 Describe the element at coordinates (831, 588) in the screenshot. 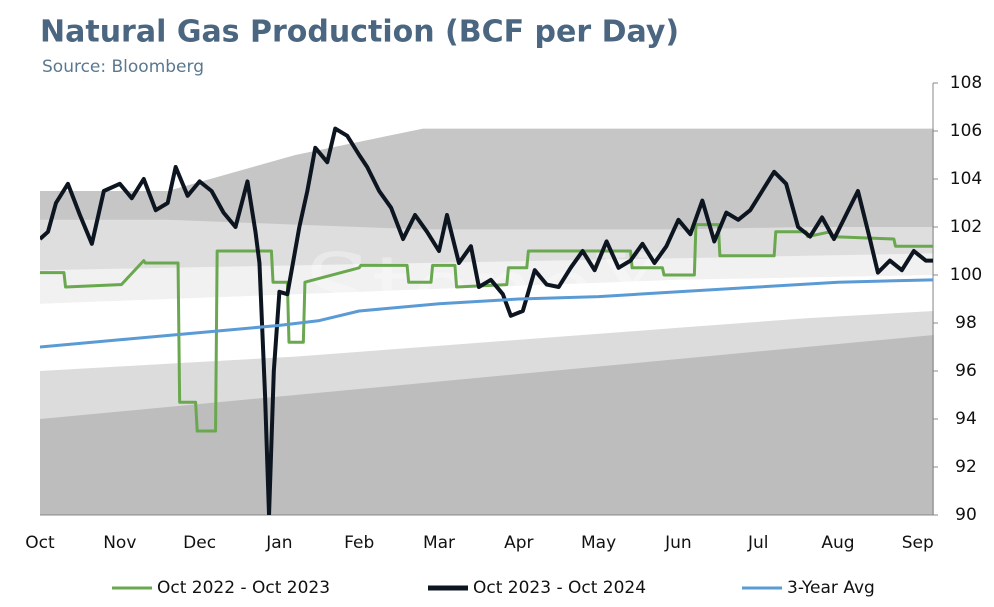

I see `legend-label: 3-Year Avg` at that location.